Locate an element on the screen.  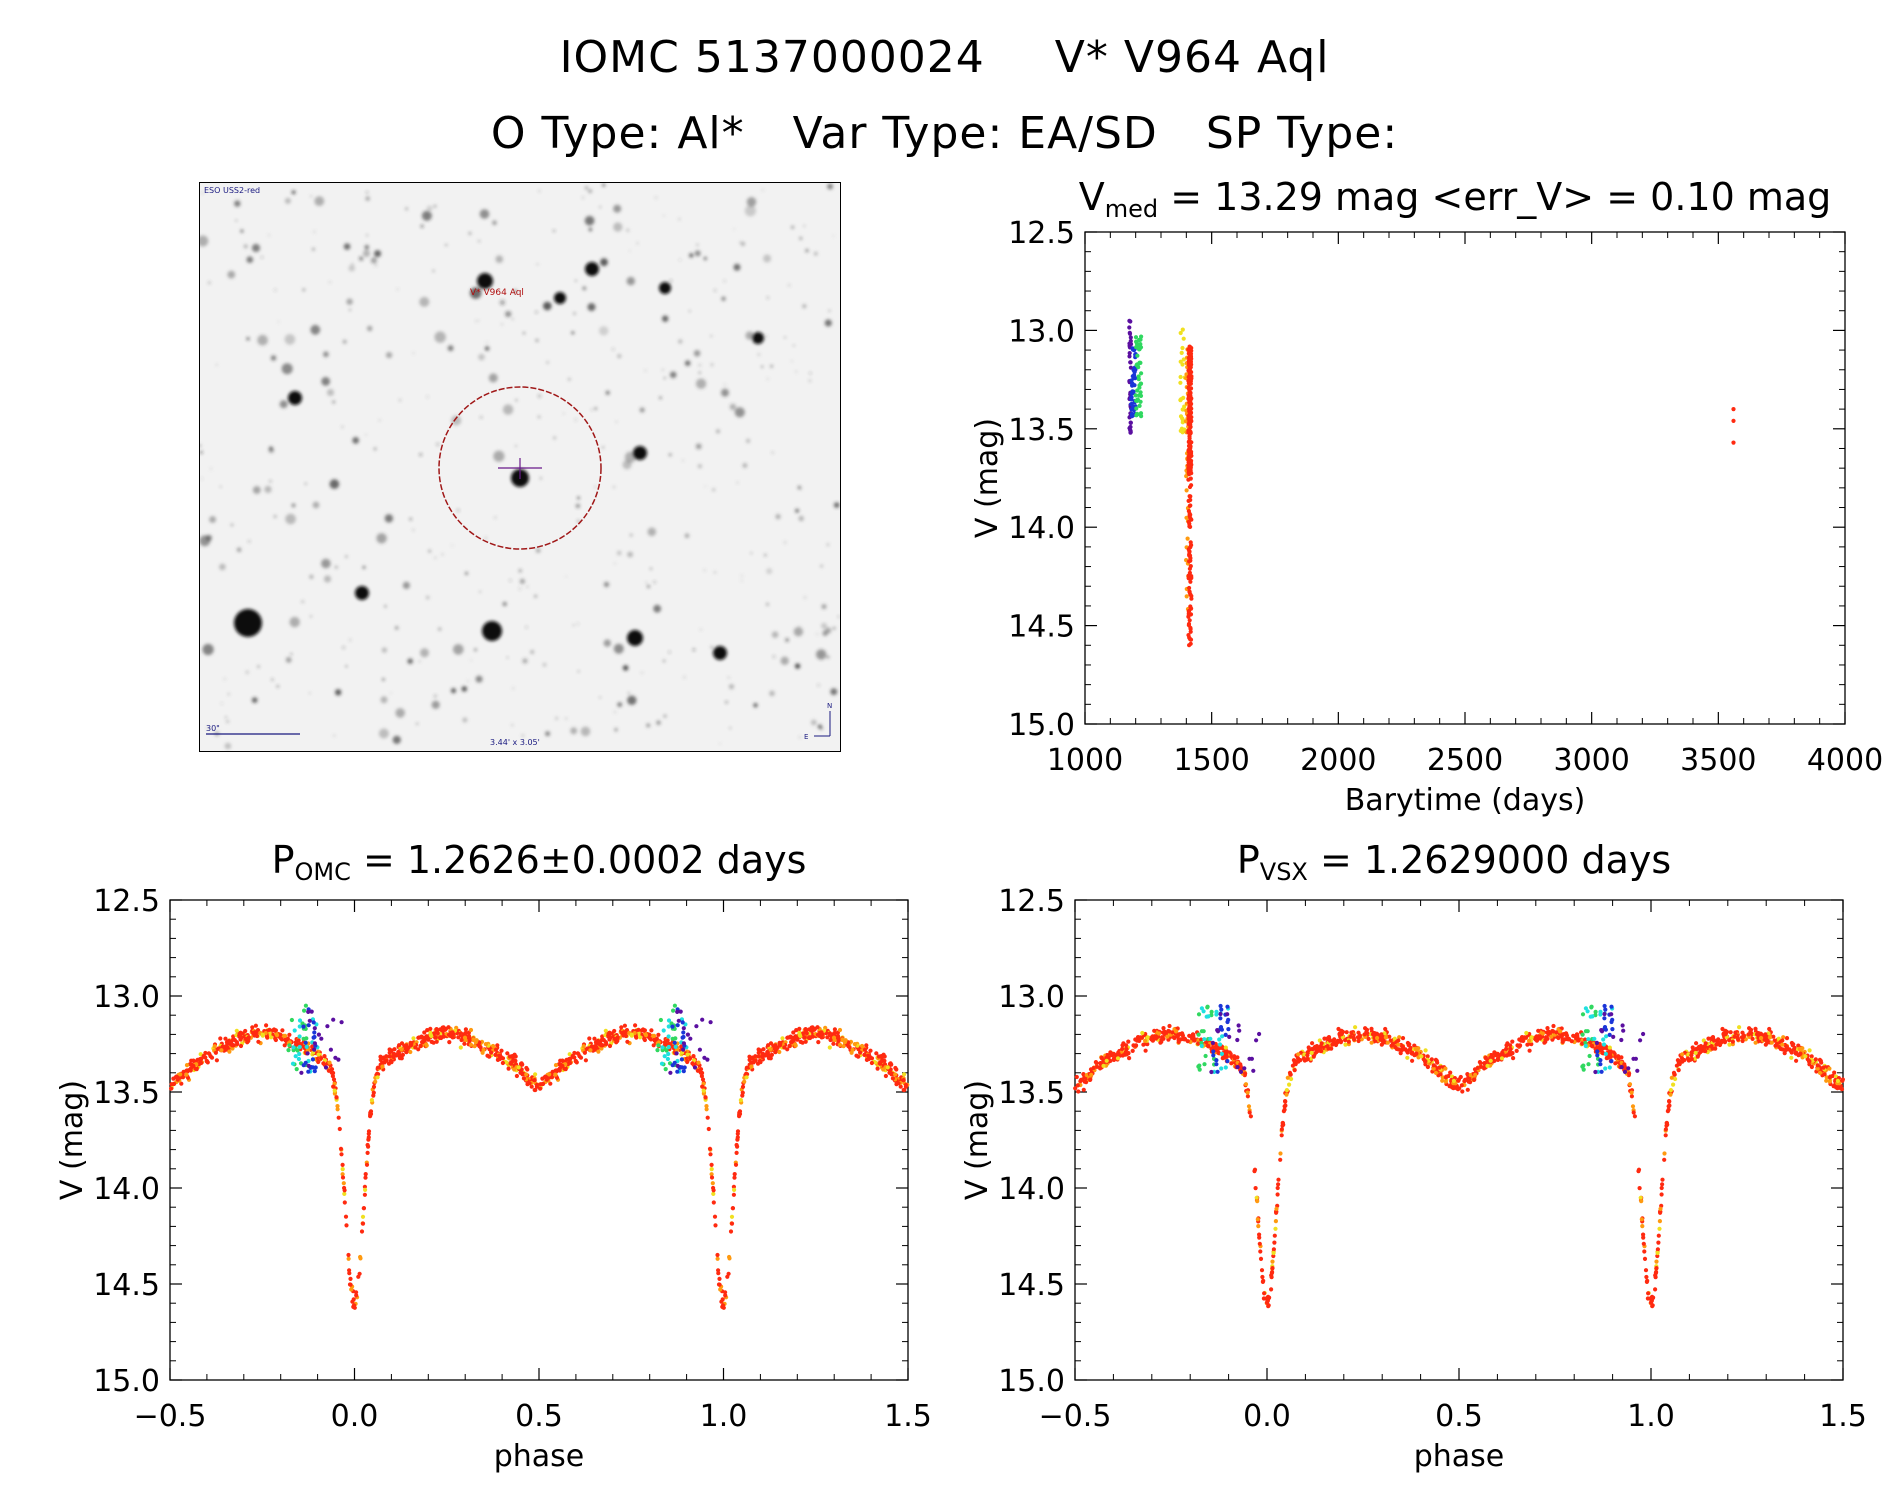
spectral-type: SP Type: is located at coordinates (1302, 133).